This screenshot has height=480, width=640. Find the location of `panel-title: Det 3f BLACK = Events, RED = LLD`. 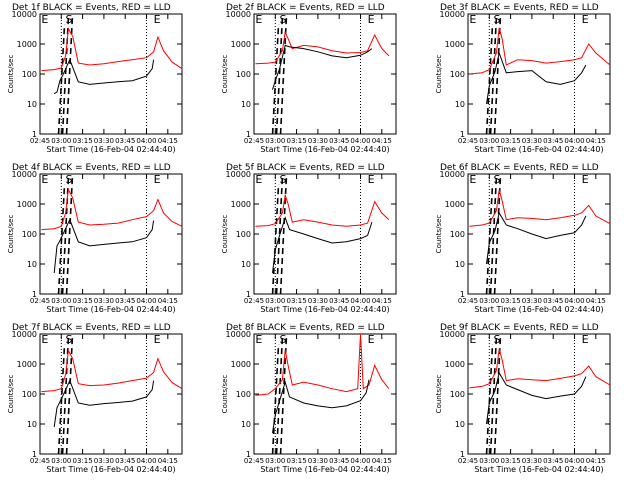

panel-title: Det 3f BLACK = Events, RED = LLD is located at coordinates (519, 8).